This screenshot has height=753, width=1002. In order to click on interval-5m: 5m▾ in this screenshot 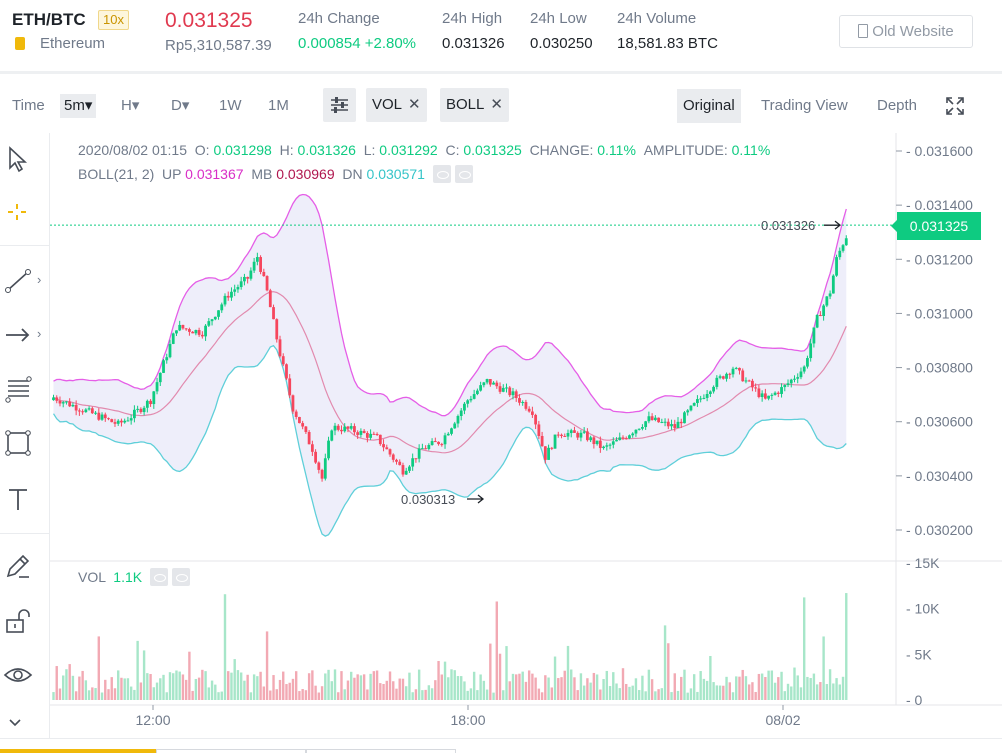, I will do `click(78, 106)`.